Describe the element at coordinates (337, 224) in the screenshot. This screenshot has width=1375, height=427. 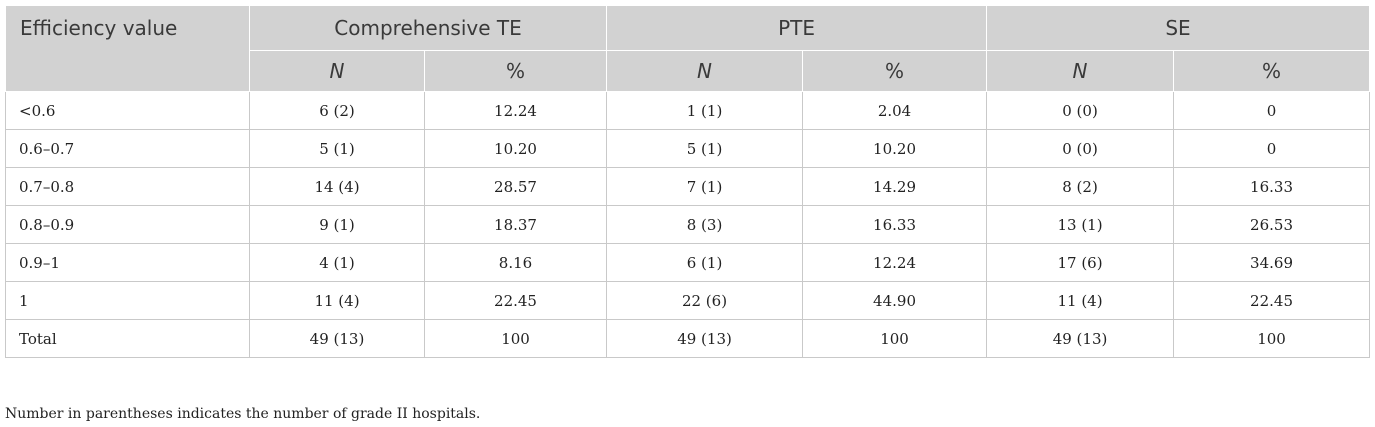
I see `cell-count: 9 (1)` at that location.